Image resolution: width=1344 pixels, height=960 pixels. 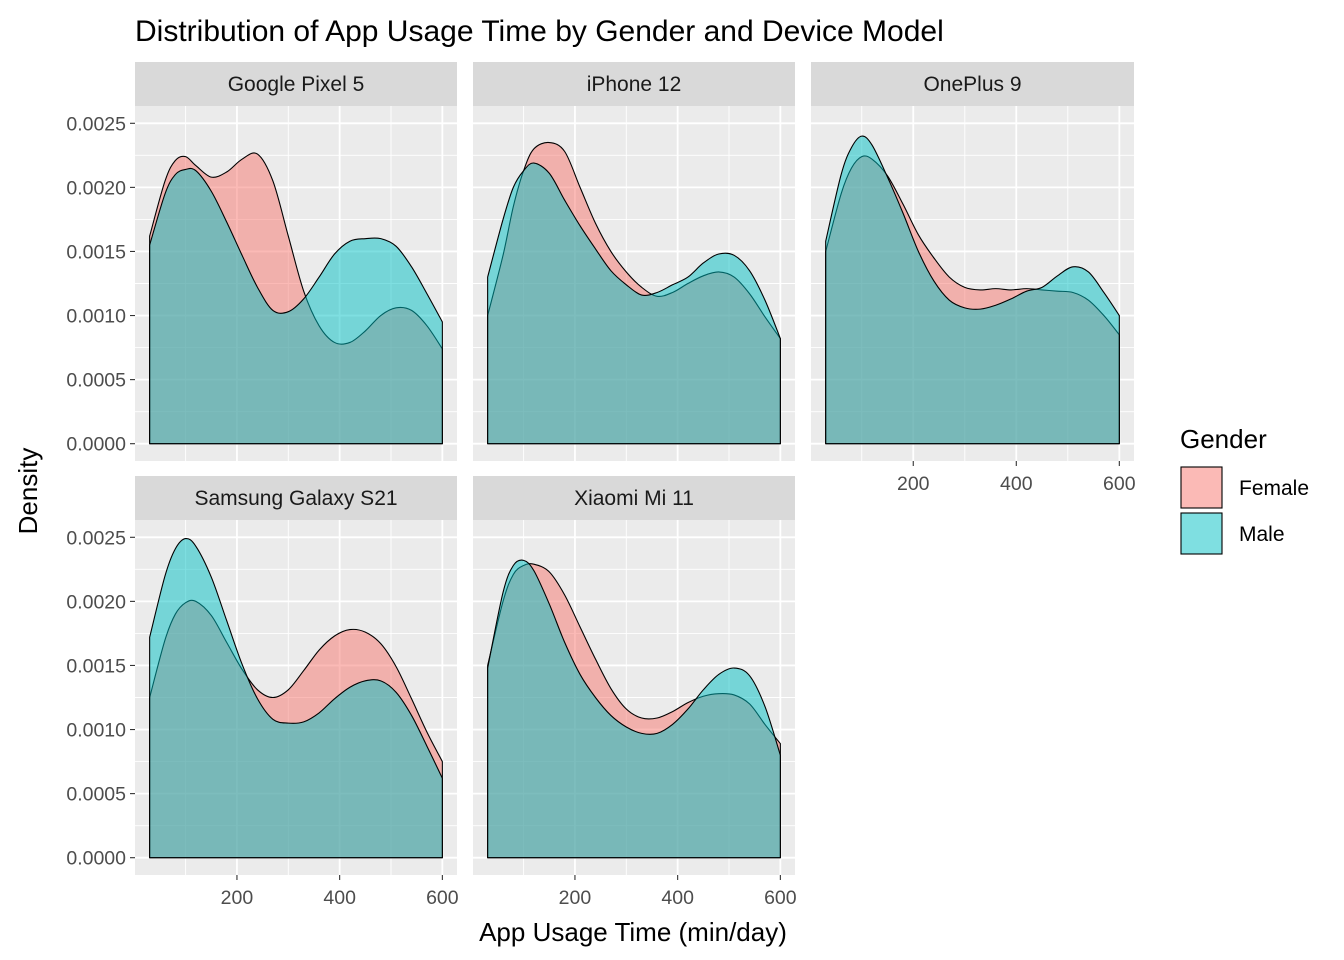 I want to click on strip-label-iphone-12: iPhone 12, so click(x=634, y=84).